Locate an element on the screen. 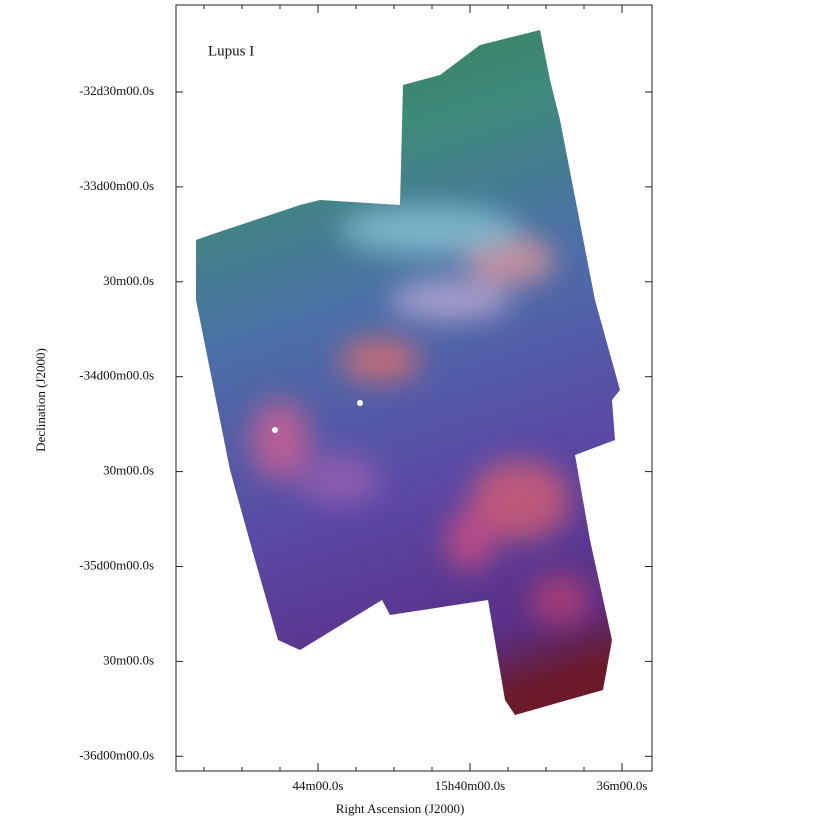 The width and height of the screenshot is (830, 828). y-tick-label: -34d00m00.0s is located at coordinates (116, 375).